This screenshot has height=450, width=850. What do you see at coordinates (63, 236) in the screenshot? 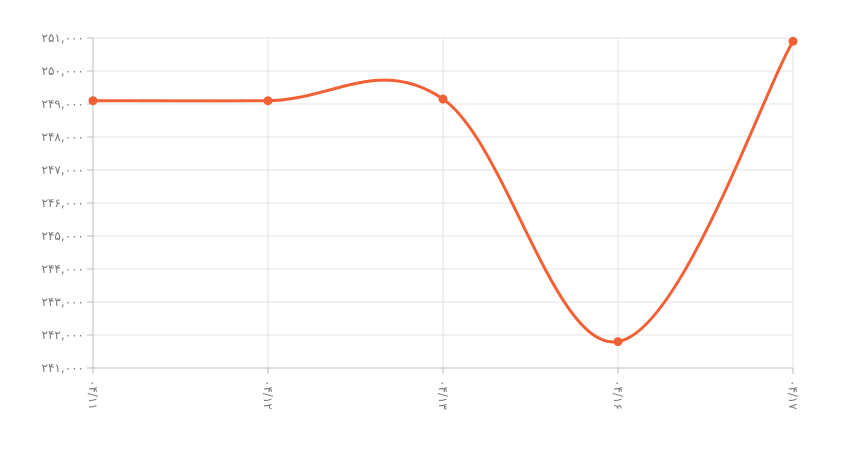
I see `y-tick-label: ۲۴۵,۰۰۰` at bounding box center [63, 236].